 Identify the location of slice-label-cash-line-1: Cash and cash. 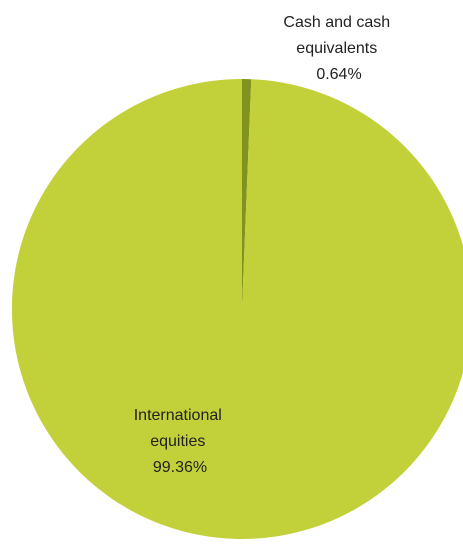
(336, 22).